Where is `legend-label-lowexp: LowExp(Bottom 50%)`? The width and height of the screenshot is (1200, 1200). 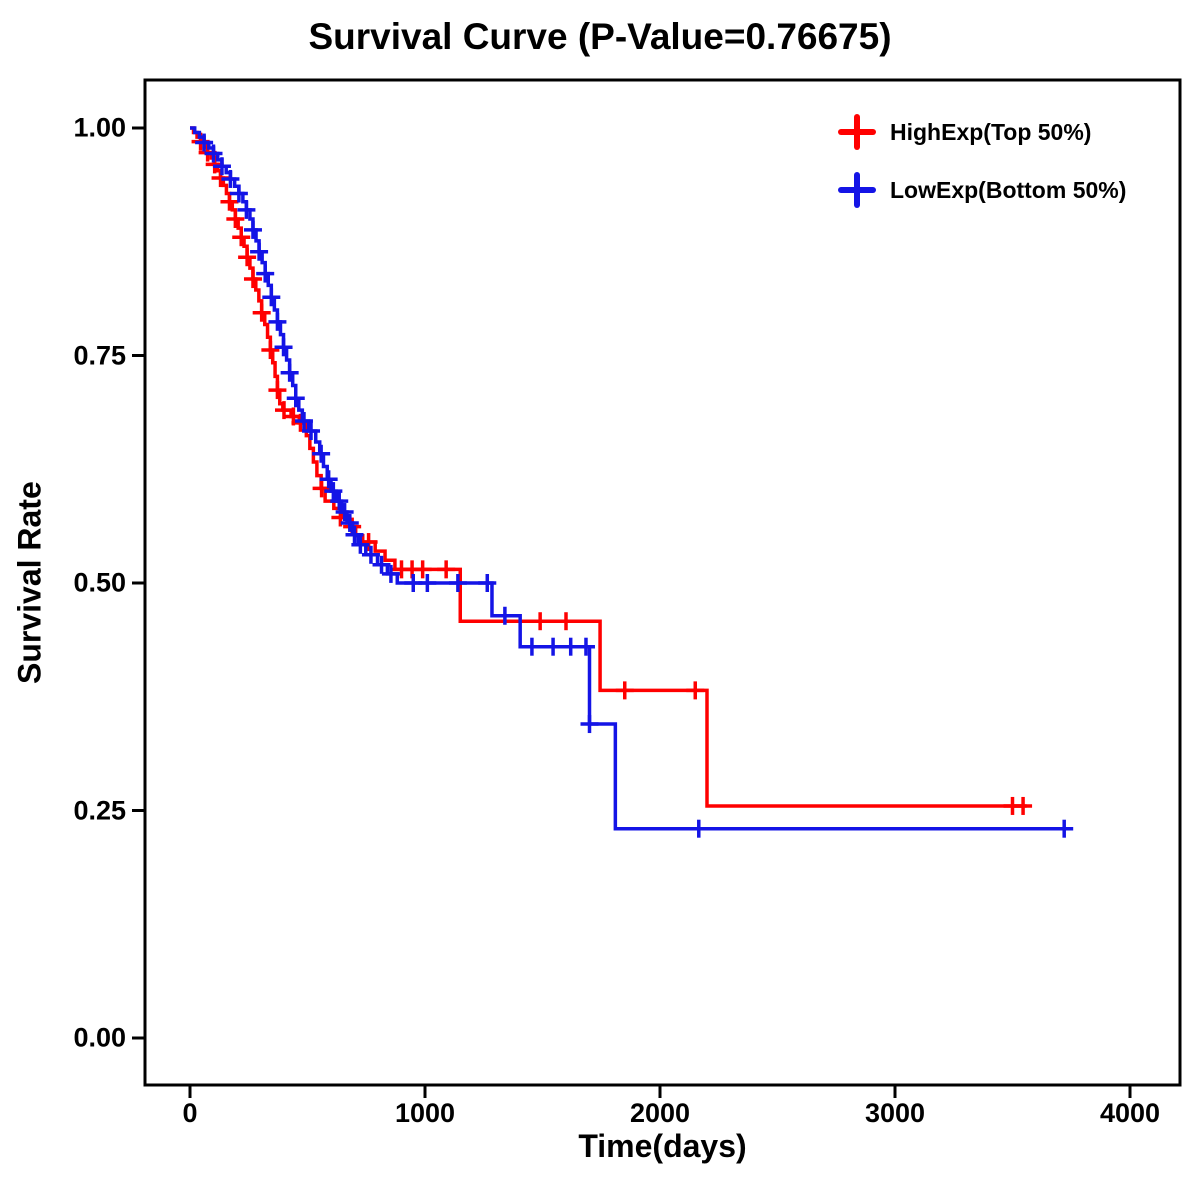
legend-label-lowexp: LowExp(Bottom 50%) is located at coordinates (1008, 189).